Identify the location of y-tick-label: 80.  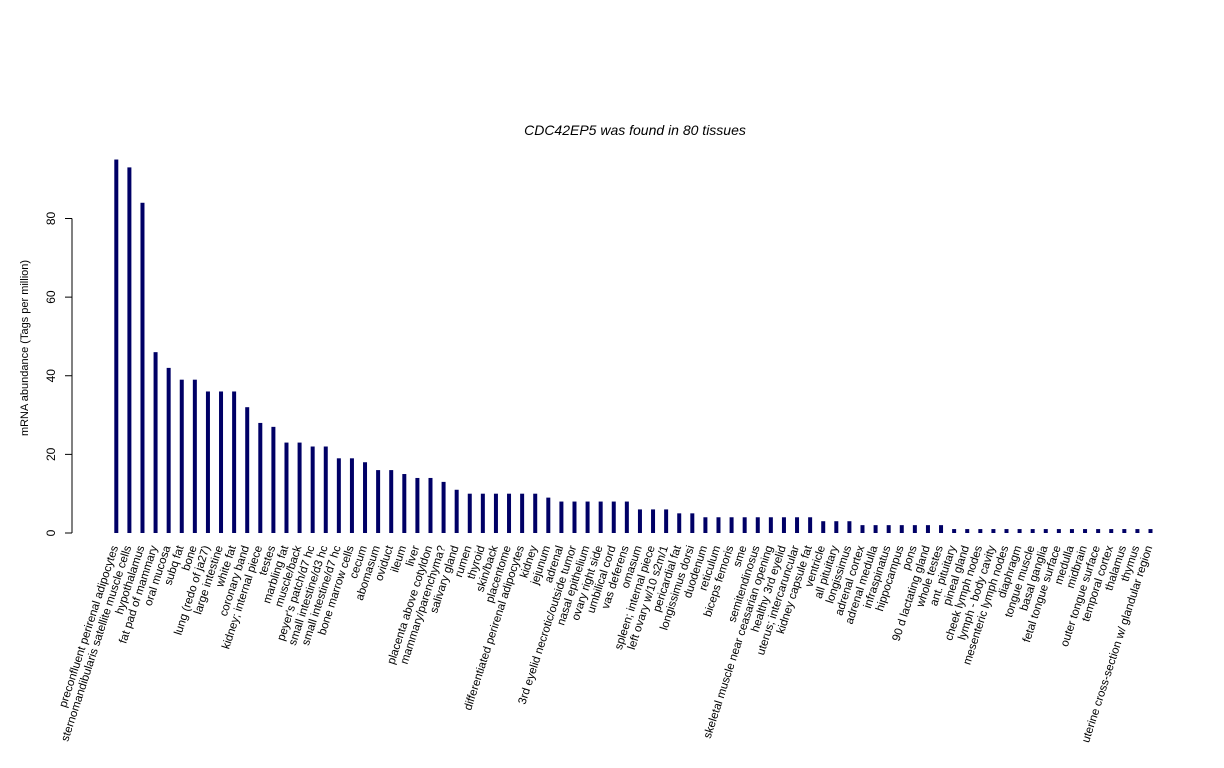
(51, 219).